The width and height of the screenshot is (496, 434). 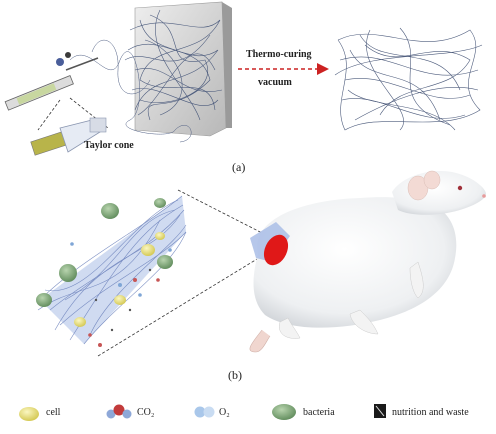 I want to click on syringe-icon, so click(x=51, y=81).